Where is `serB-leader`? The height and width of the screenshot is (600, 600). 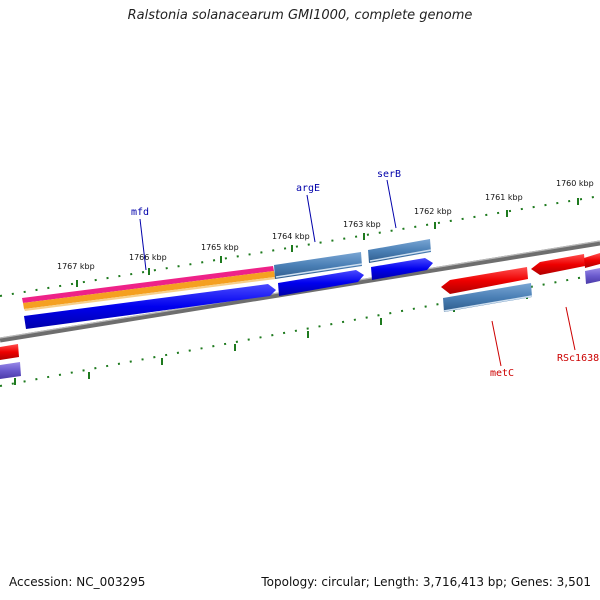
serB-leader is located at coordinates (391, 204).